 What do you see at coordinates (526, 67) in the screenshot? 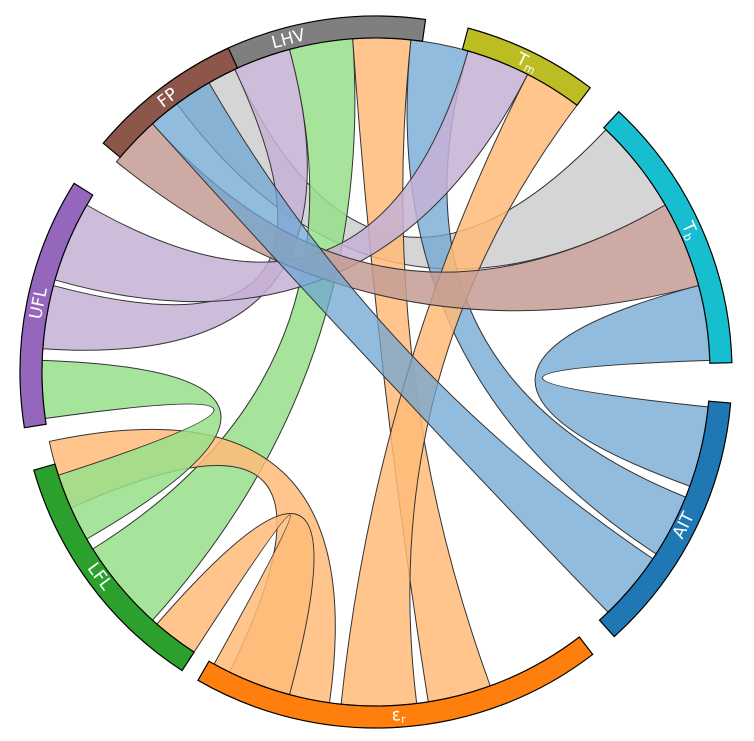
I see `arc-tm` at bounding box center [526, 67].